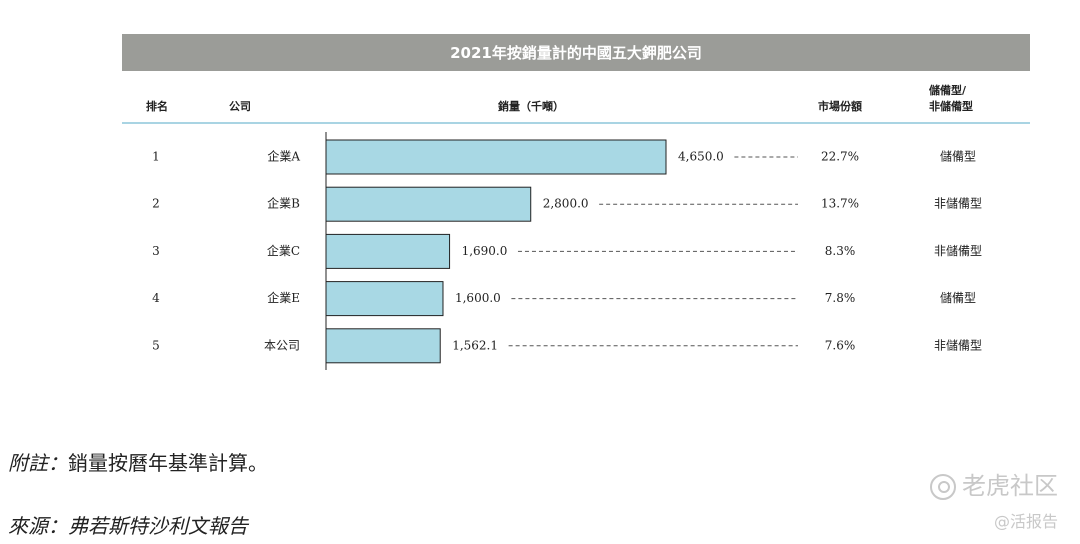 The width and height of the screenshot is (1080, 544). What do you see at coordinates (156, 345) in the screenshot?
I see `rank-label: 5` at bounding box center [156, 345].